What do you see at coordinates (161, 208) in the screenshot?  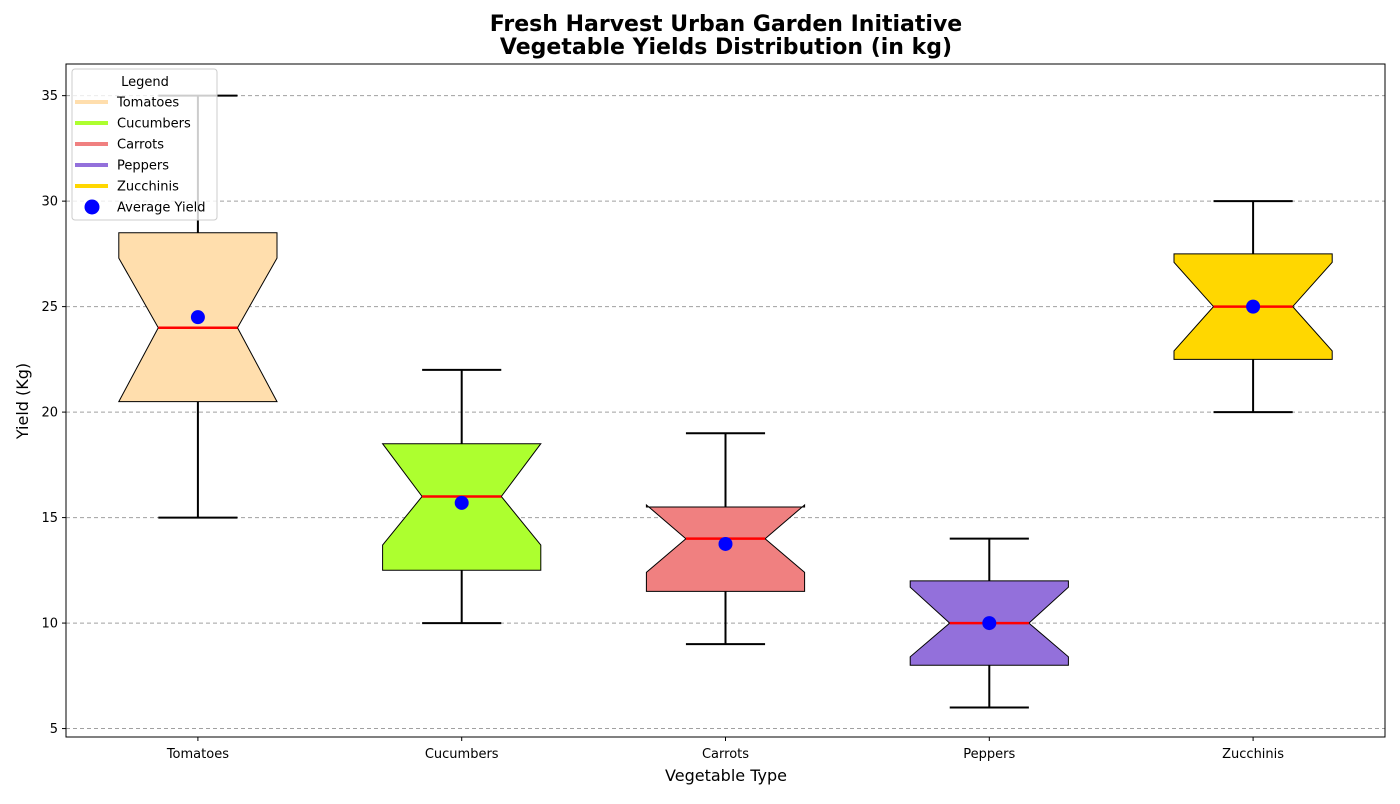 I see `legend-label: Average Yield` at bounding box center [161, 208].